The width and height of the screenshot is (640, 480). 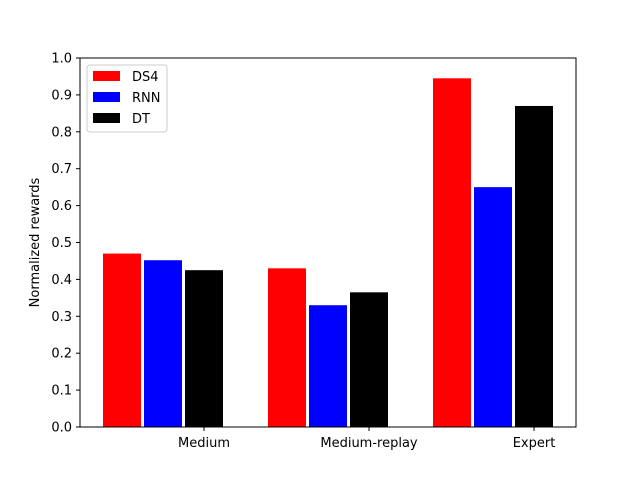 I want to click on y-tick-label: 0.6, so click(x=61, y=206).